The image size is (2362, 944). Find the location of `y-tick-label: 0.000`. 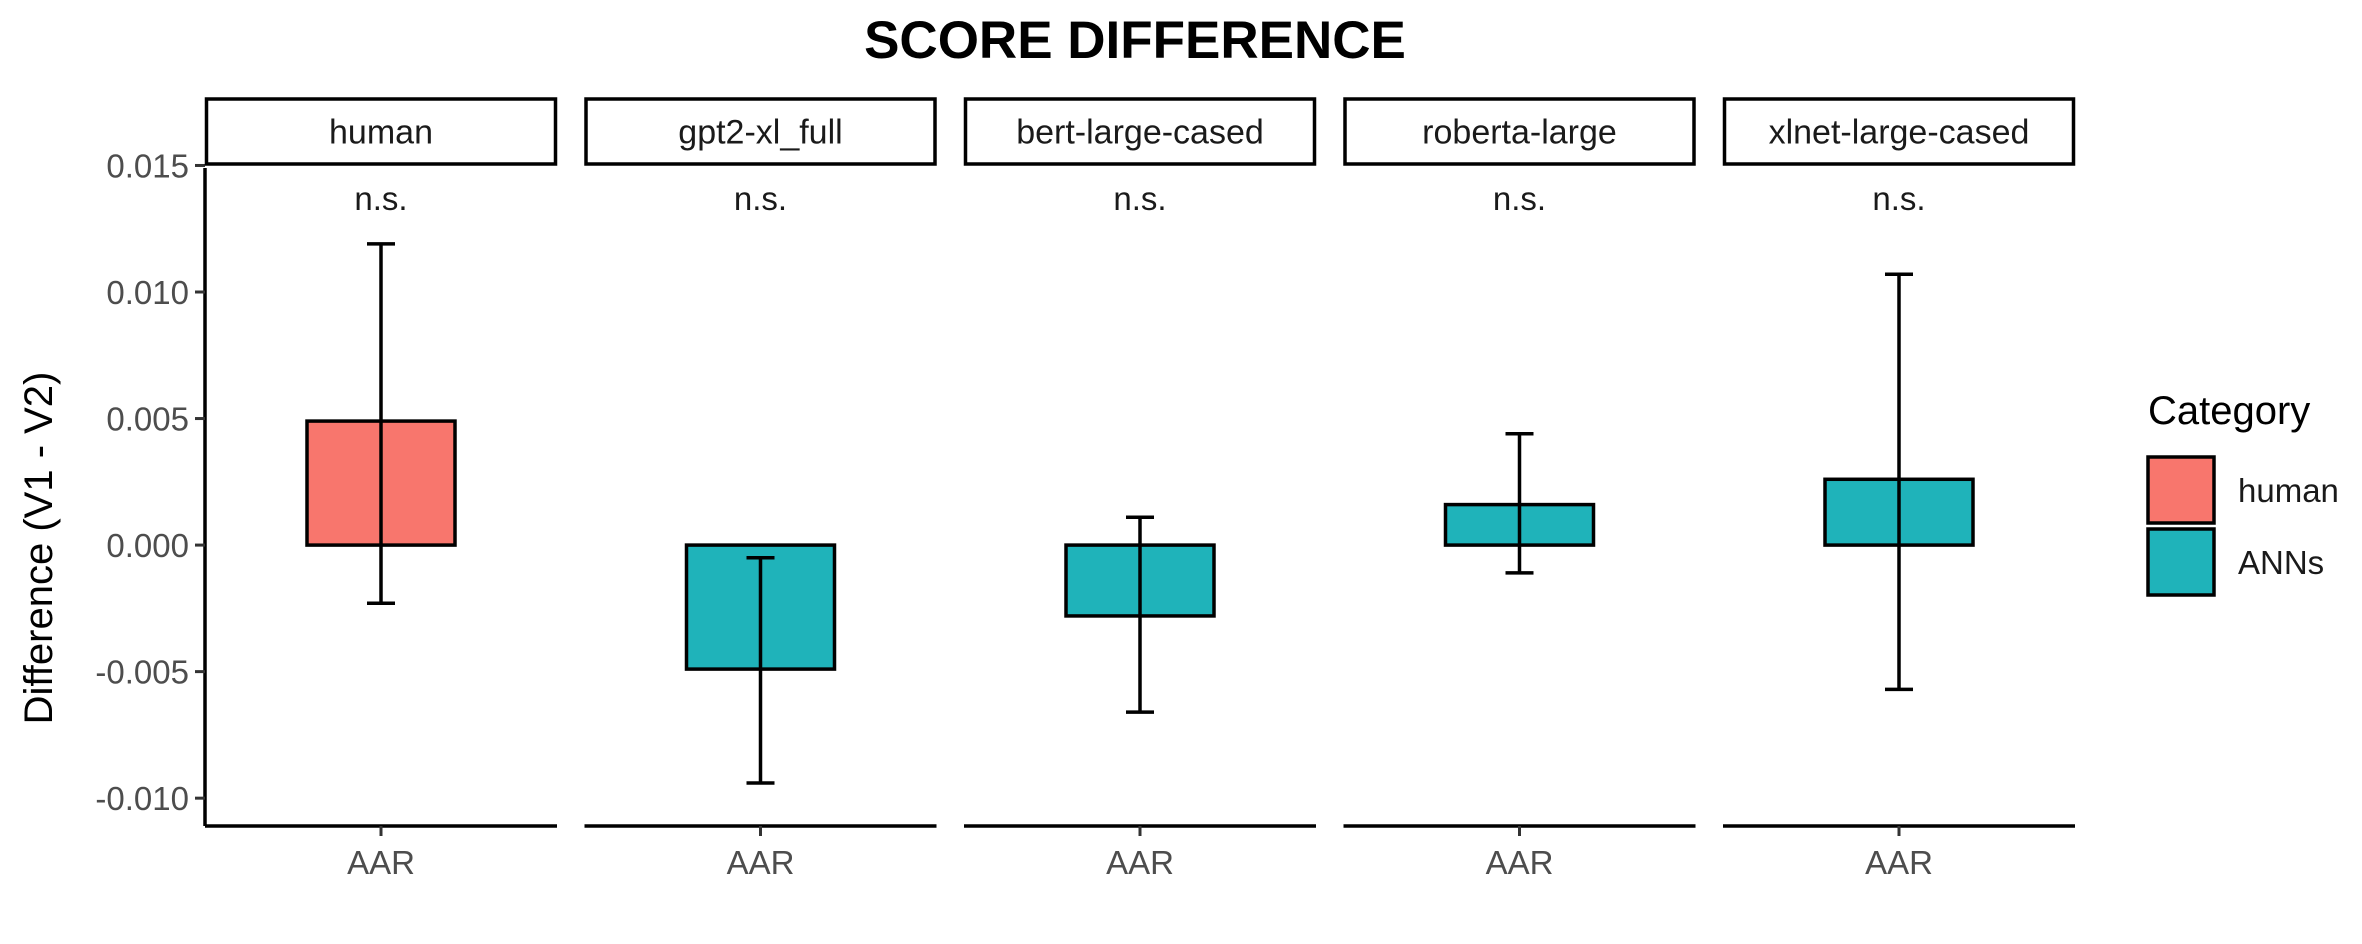

y-tick-label: 0.000 is located at coordinates (147, 545).